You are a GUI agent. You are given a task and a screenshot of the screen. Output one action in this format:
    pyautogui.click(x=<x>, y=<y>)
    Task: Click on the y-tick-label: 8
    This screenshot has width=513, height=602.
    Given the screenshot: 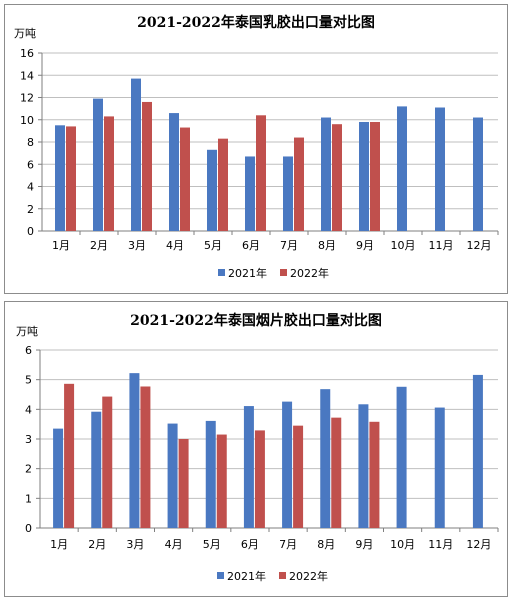 What is the action you would take?
    pyautogui.click(x=30, y=142)
    